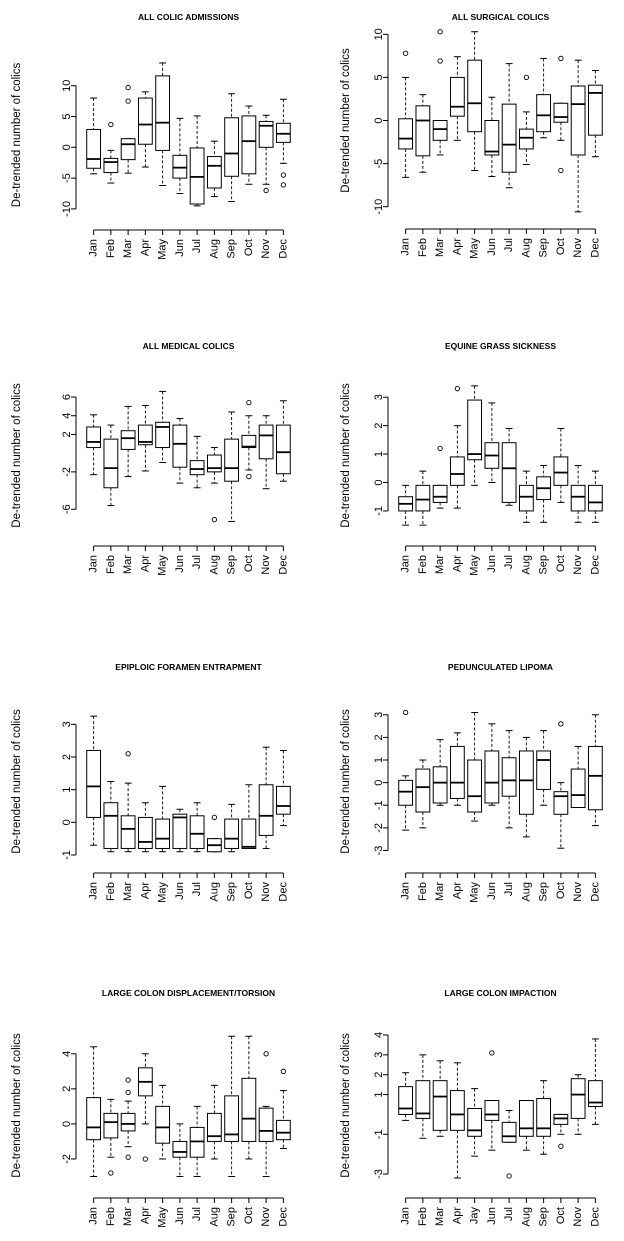 The height and width of the screenshot is (1241, 624). I want to click on panel-title: ALL SURGICAL COLICS, so click(501, 17).